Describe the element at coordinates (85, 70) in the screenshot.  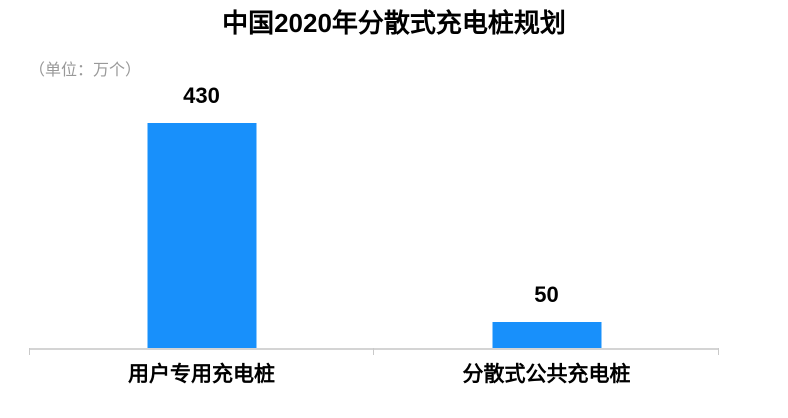
I see `unit-label: （单位：万个）` at that location.